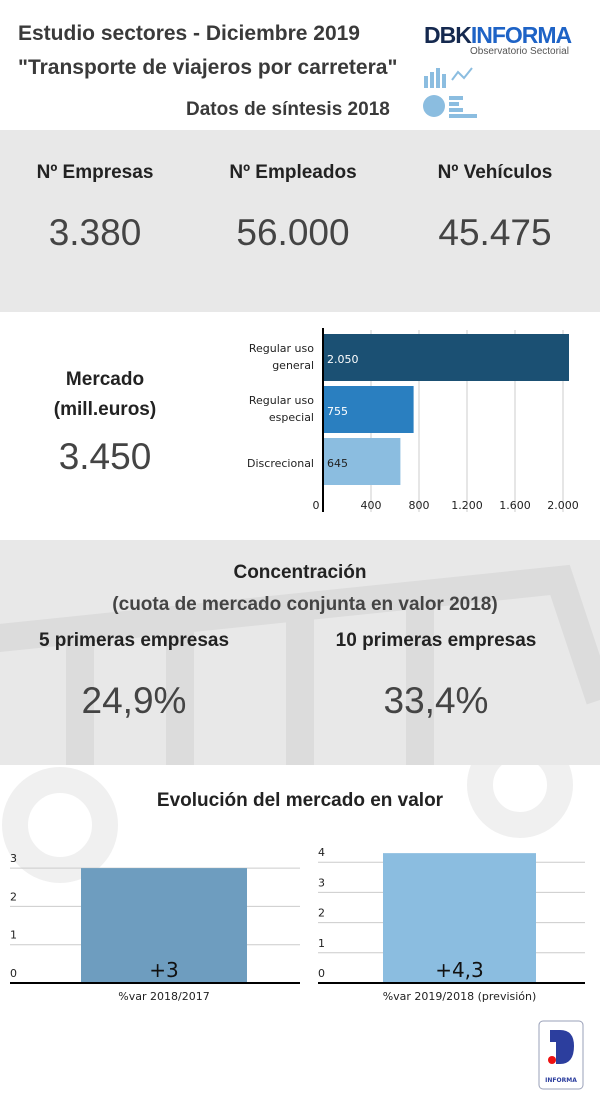 Image resolution: width=600 pixels, height=1102 pixels. I want to click on data-label: 645, so click(337, 463).